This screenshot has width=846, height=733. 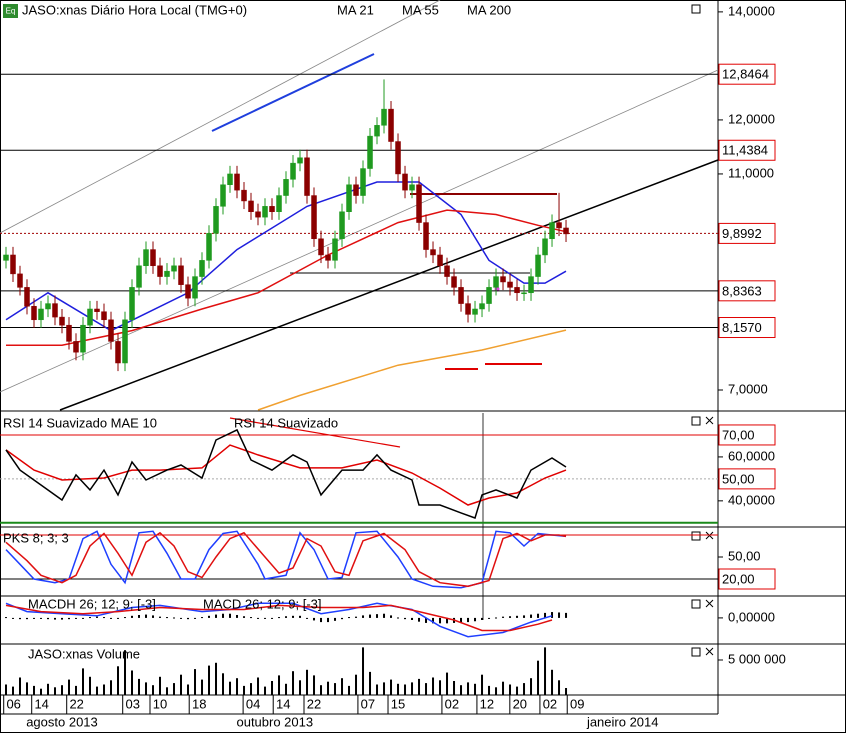 What do you see at coordinates (398, 703) in the screenshot?
I see `x-tick-label: 15` at bounding box center [398, 703].